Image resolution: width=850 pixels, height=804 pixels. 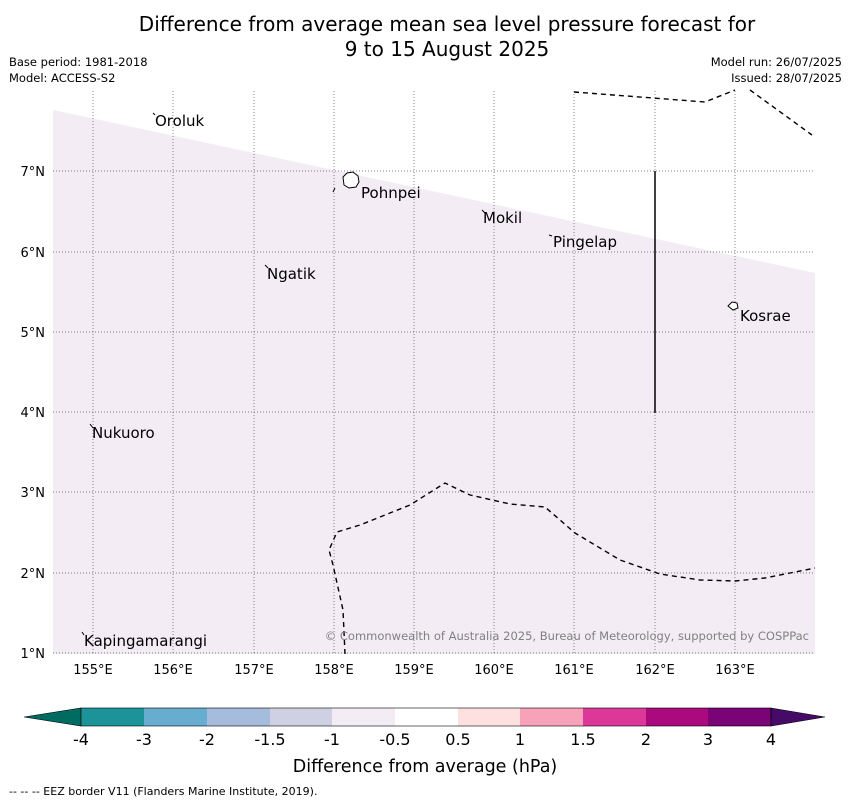 What do you see at coordinates (334, 190) in the screenshot?
I see `islet` at bounding box center [334, 190].